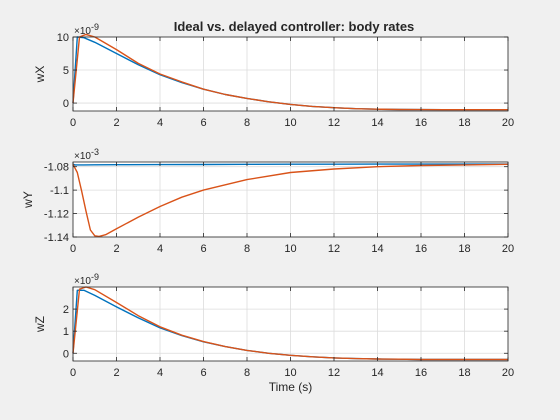  I want to click on y-axis-label: wY, so click(28, 200).